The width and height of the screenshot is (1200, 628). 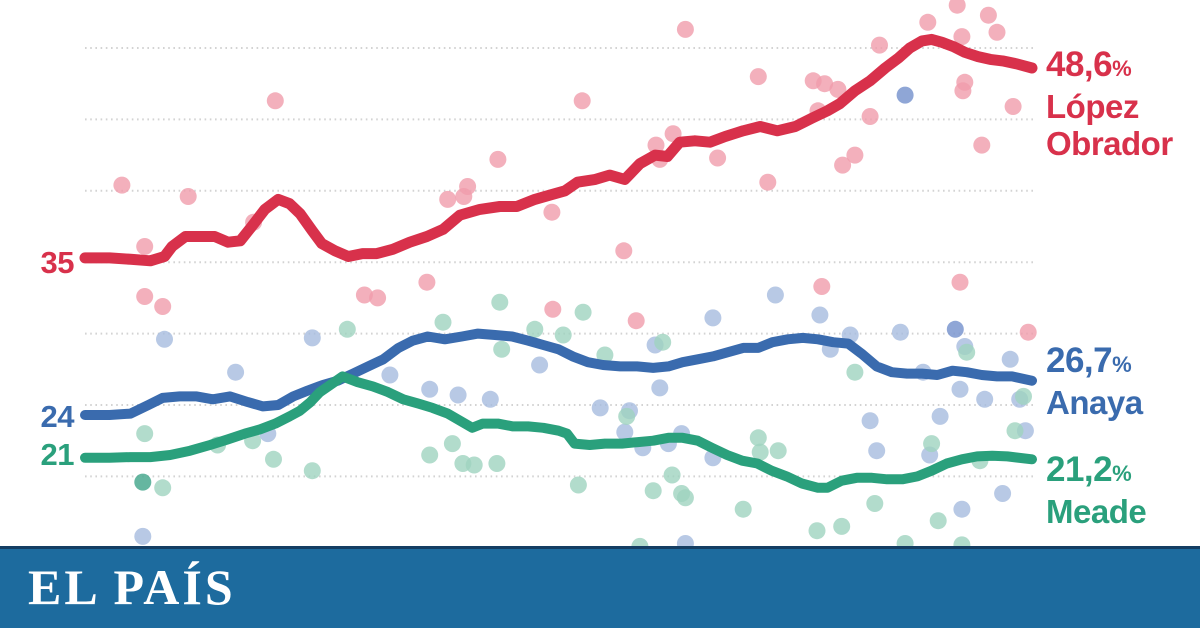 I want to click on meade-name: Meade, so click(x=1096, y=511).